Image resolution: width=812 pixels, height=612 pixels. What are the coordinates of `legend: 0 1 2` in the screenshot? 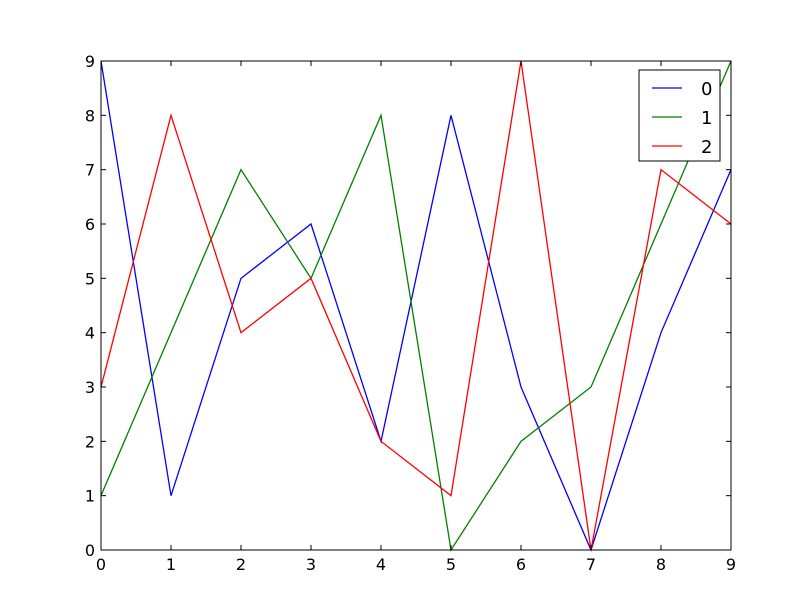 It's located at (679, 115).